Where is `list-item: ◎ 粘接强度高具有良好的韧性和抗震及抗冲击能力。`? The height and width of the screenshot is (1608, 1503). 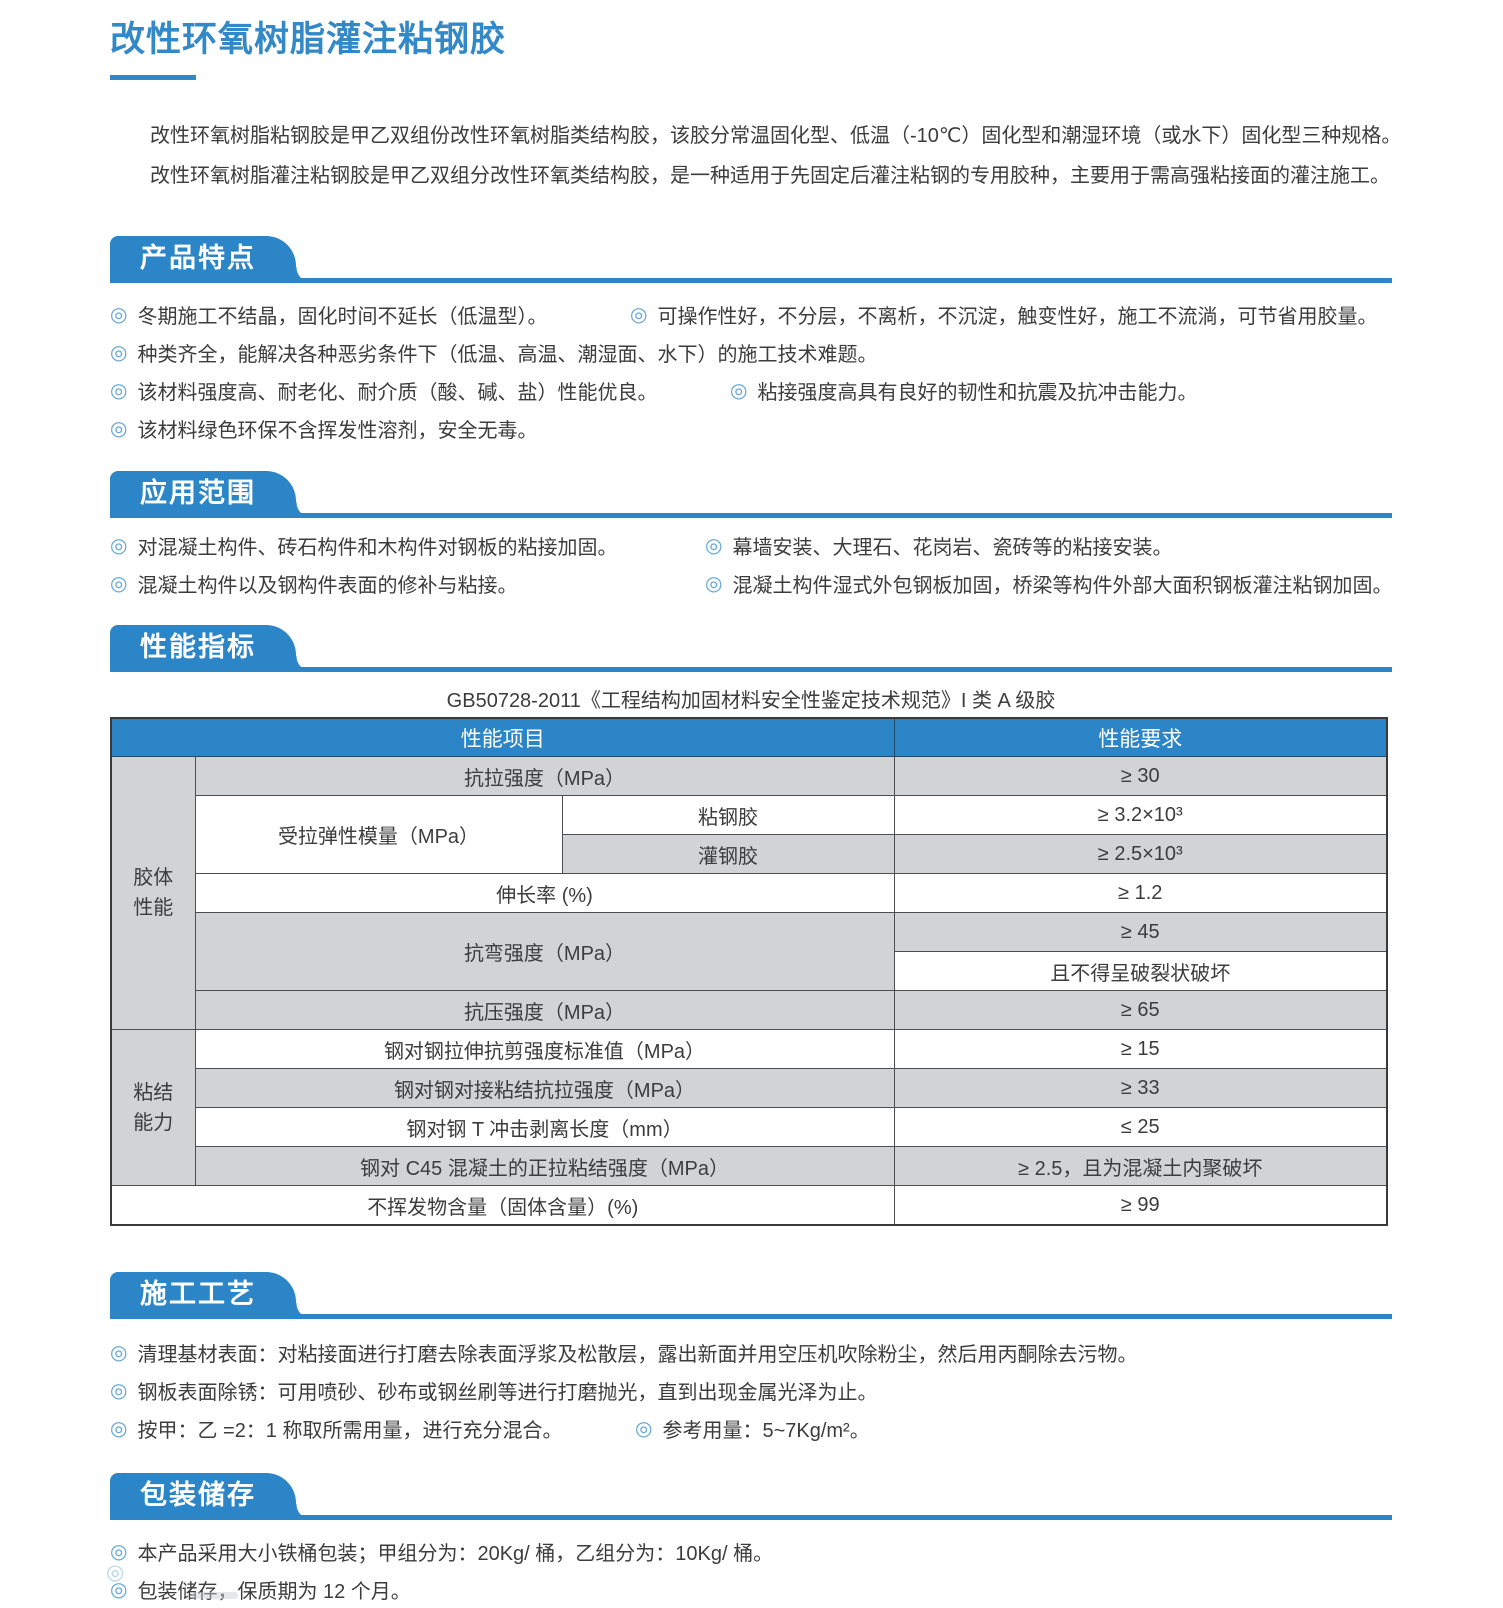
list-item: ◎ 粘接强度高具有良好的韧性和抗震及抗冲击能力。 is located at coordinates (1061, 390).